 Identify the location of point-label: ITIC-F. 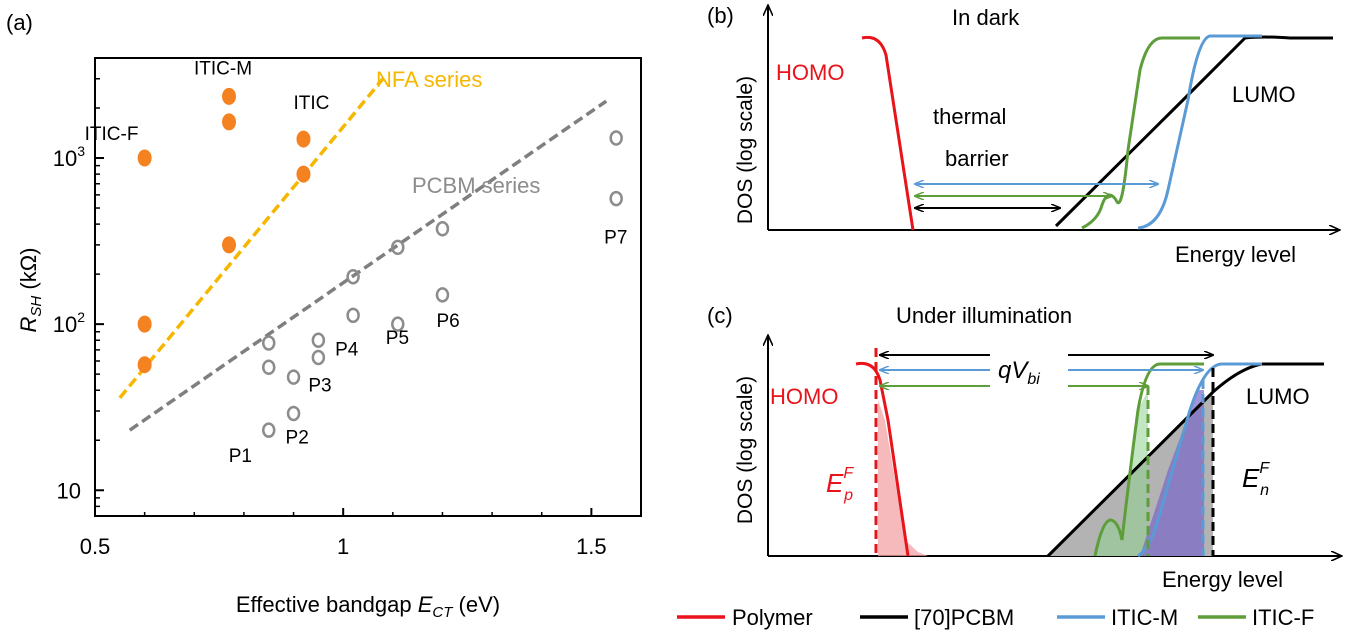
(112, 134).